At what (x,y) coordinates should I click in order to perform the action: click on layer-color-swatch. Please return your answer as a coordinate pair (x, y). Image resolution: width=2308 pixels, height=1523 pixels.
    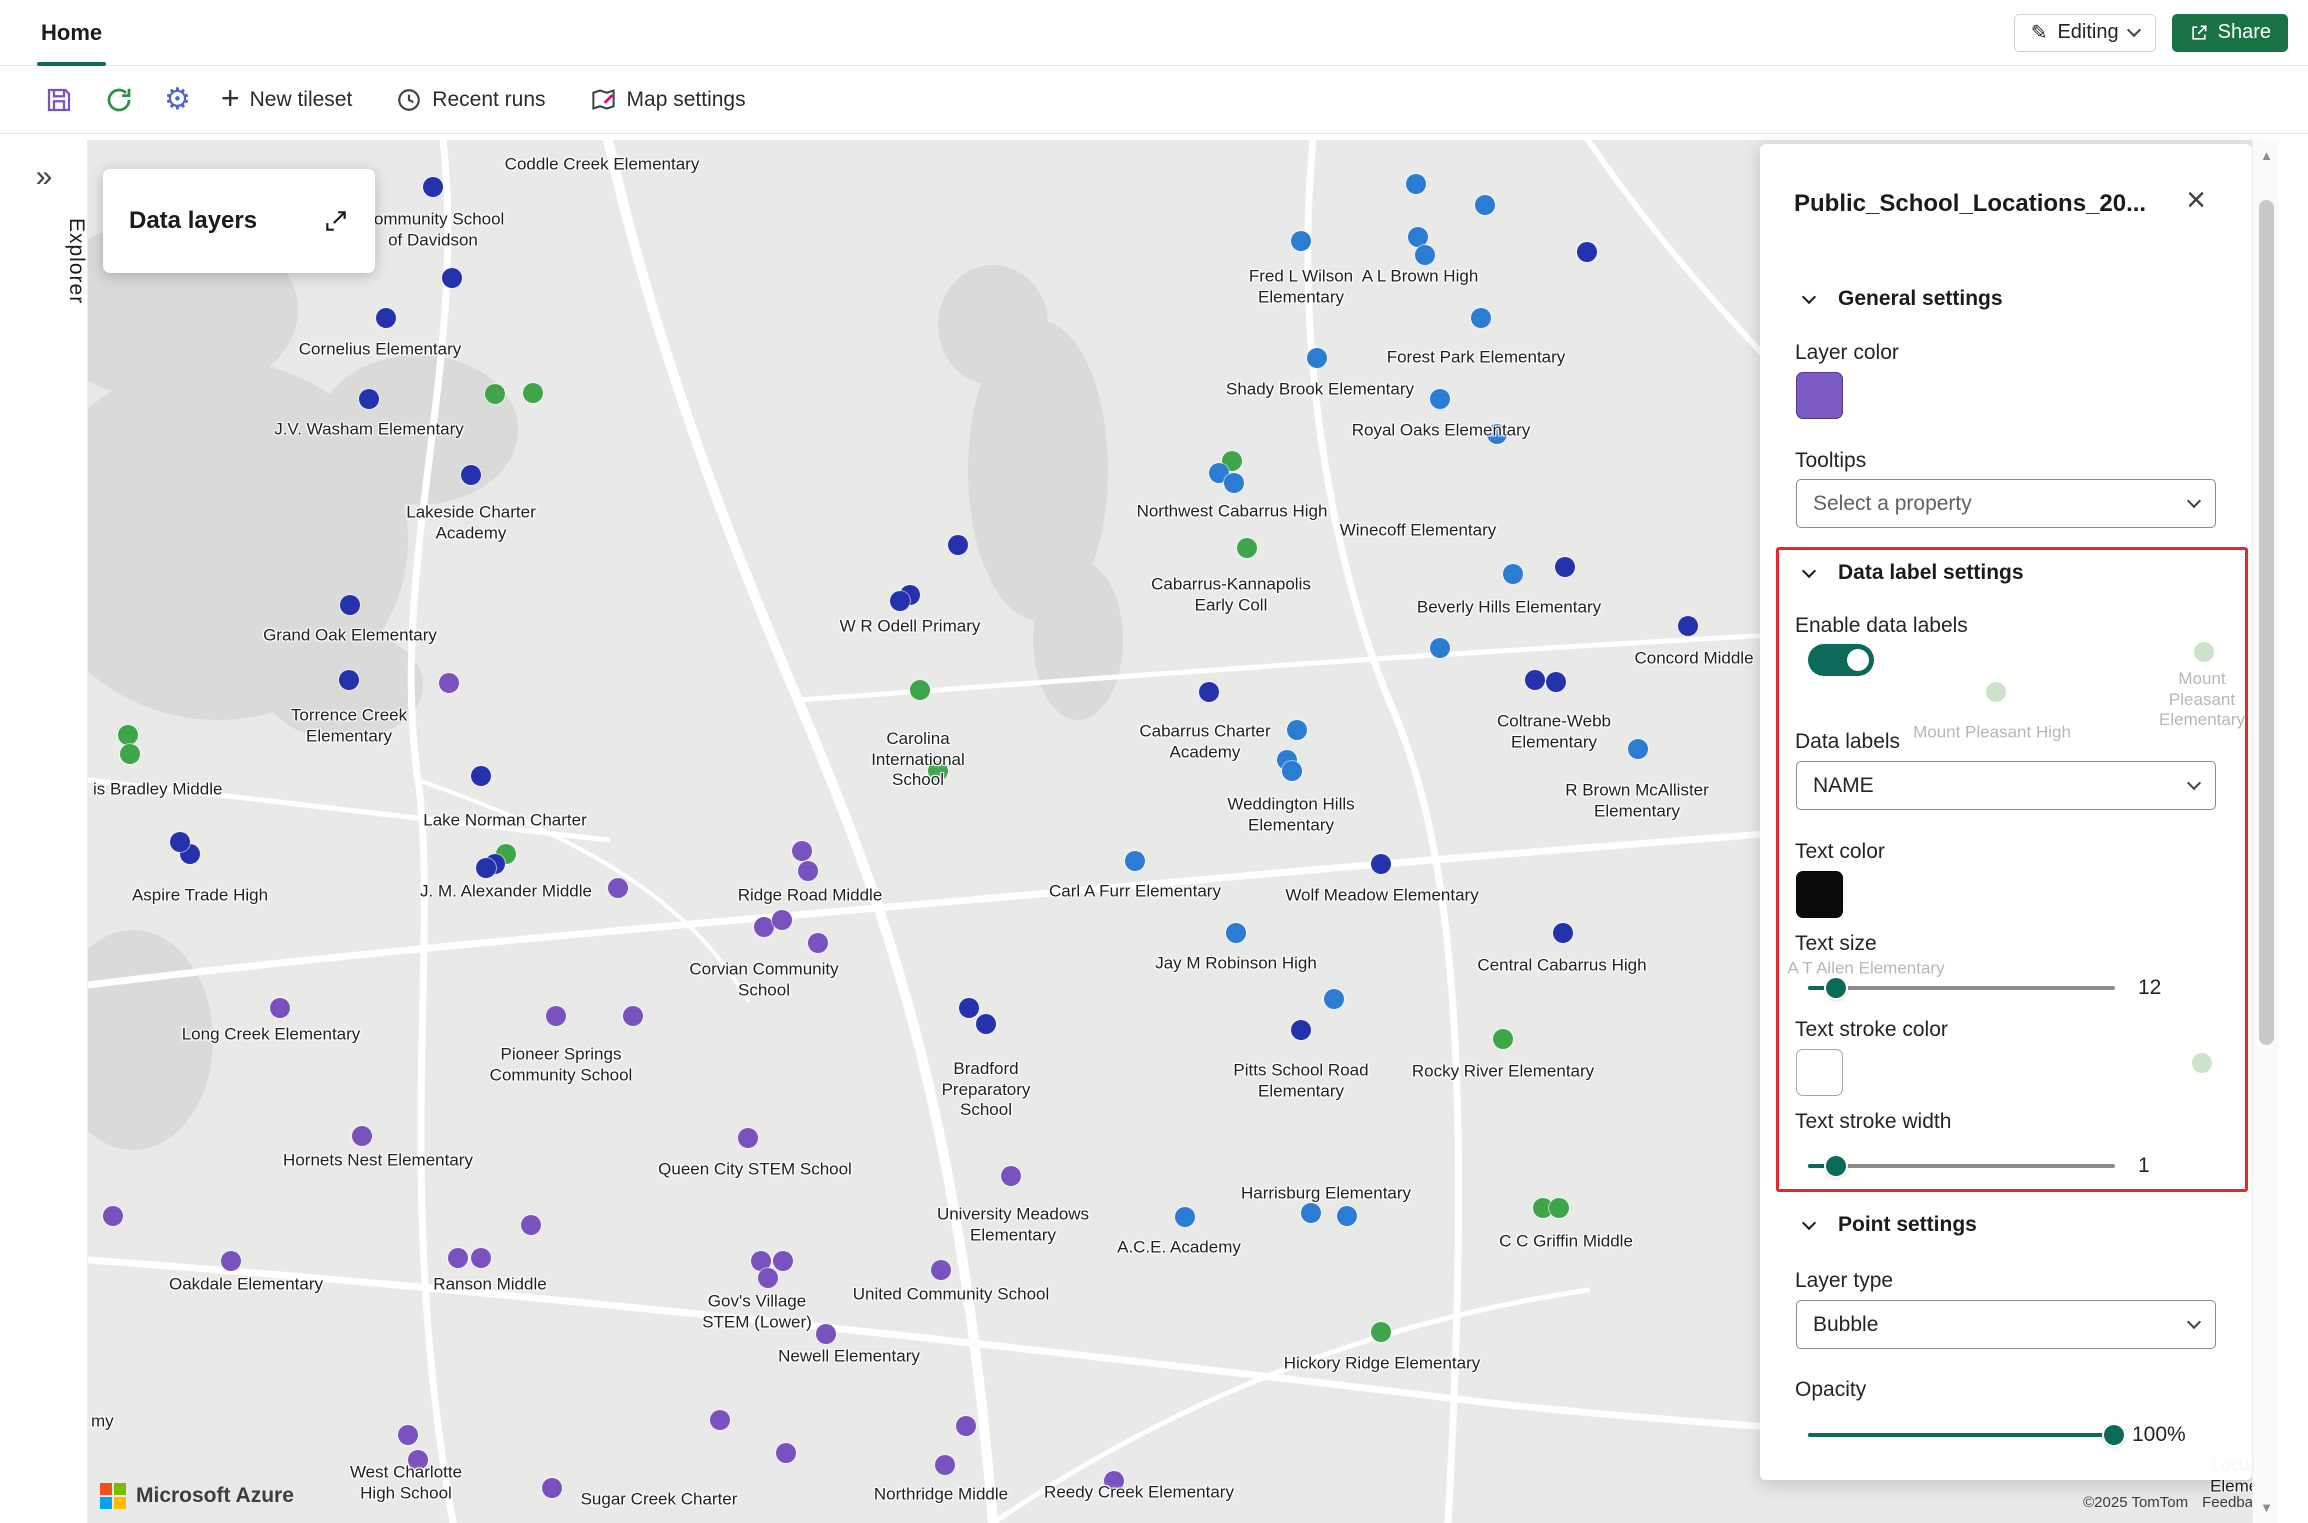
    Looking at the image, I should click on (1819, 395).